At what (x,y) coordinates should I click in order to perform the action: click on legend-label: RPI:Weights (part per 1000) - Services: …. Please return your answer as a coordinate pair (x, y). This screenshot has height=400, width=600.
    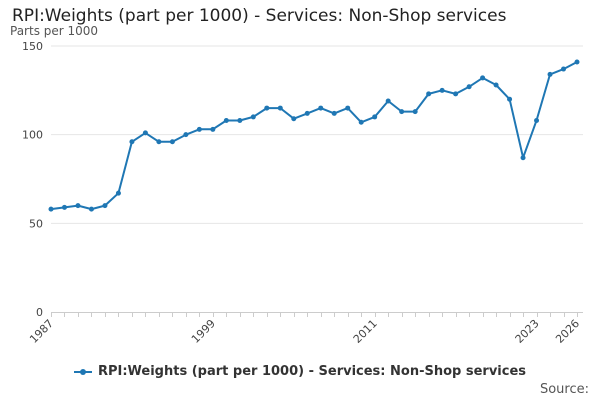
    Looking at the image, I should click on (312, 371).